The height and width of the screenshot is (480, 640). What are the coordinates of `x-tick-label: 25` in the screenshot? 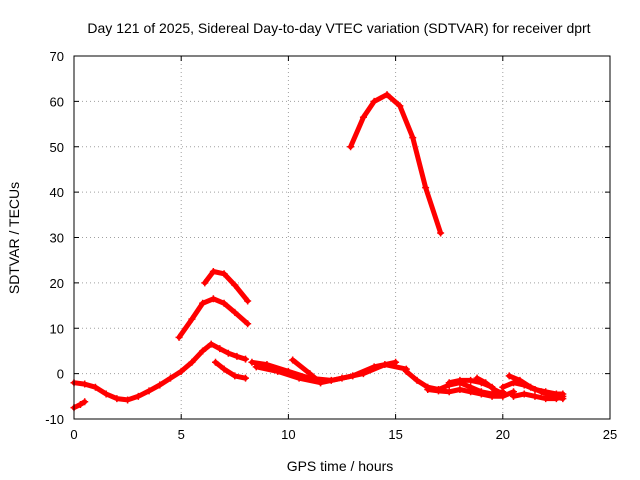 It's located at (610, 434).